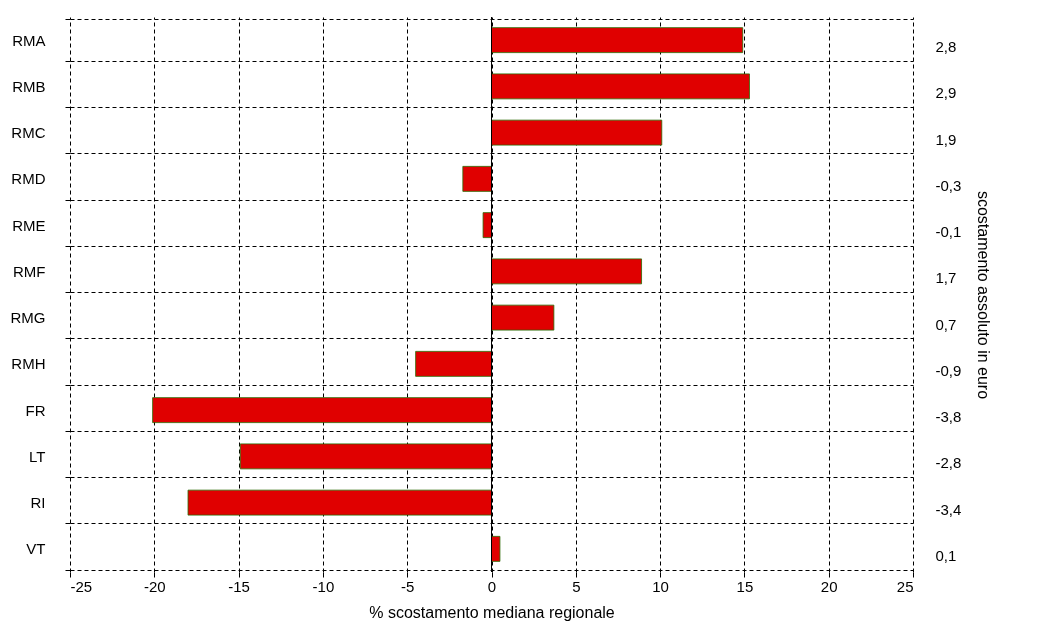  What do you see at coordinates (948, 185) in the screenshot?
I see `y2-tick-label: -0,3` at bounding box center [948, 185].